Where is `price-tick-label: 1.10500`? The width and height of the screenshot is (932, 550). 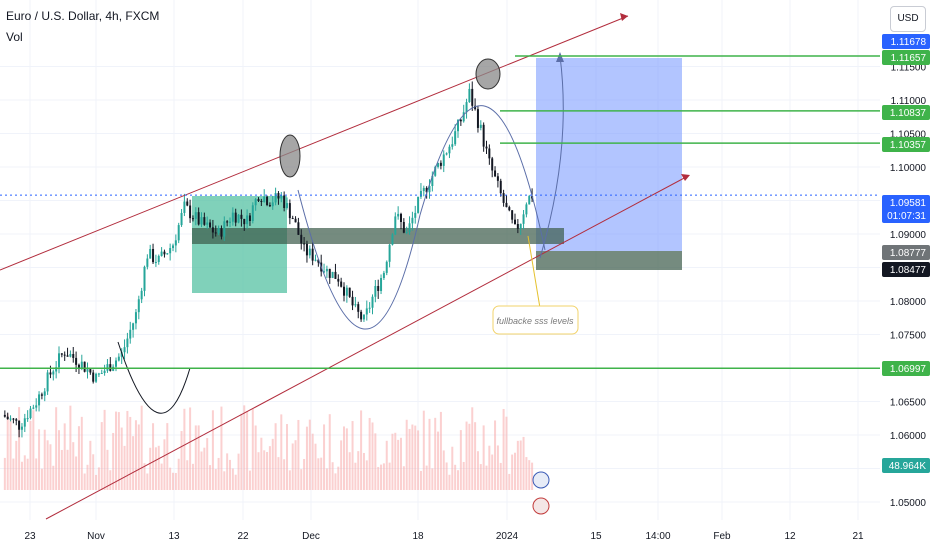 price-tick-label: 1.10500 is located at coordinates (908, 135).